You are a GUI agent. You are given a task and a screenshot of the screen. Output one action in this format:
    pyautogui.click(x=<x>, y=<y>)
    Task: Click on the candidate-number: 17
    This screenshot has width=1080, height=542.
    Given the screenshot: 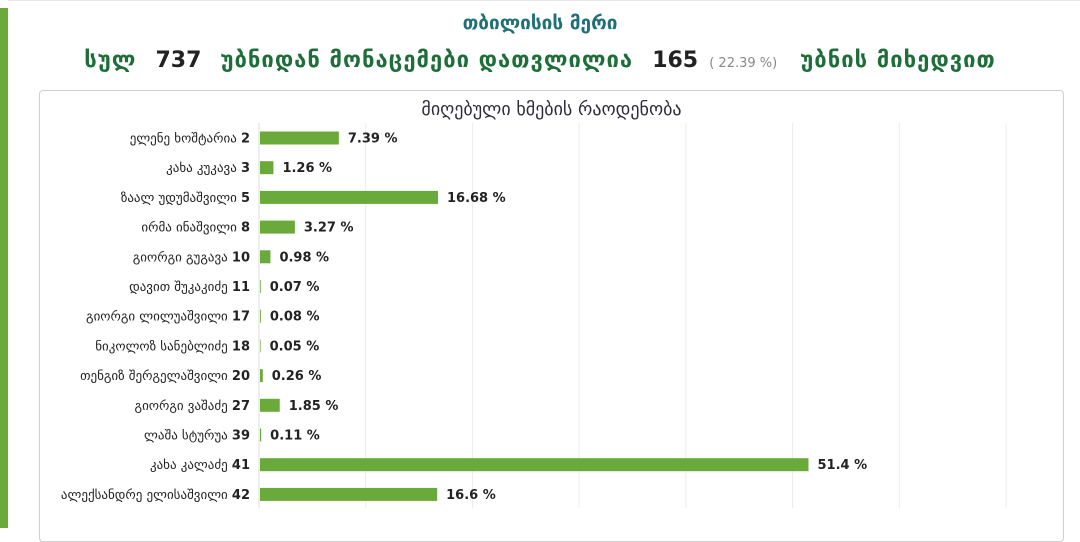 What is the action you would take?
    pyautogui.click(x=241, y=317)
    